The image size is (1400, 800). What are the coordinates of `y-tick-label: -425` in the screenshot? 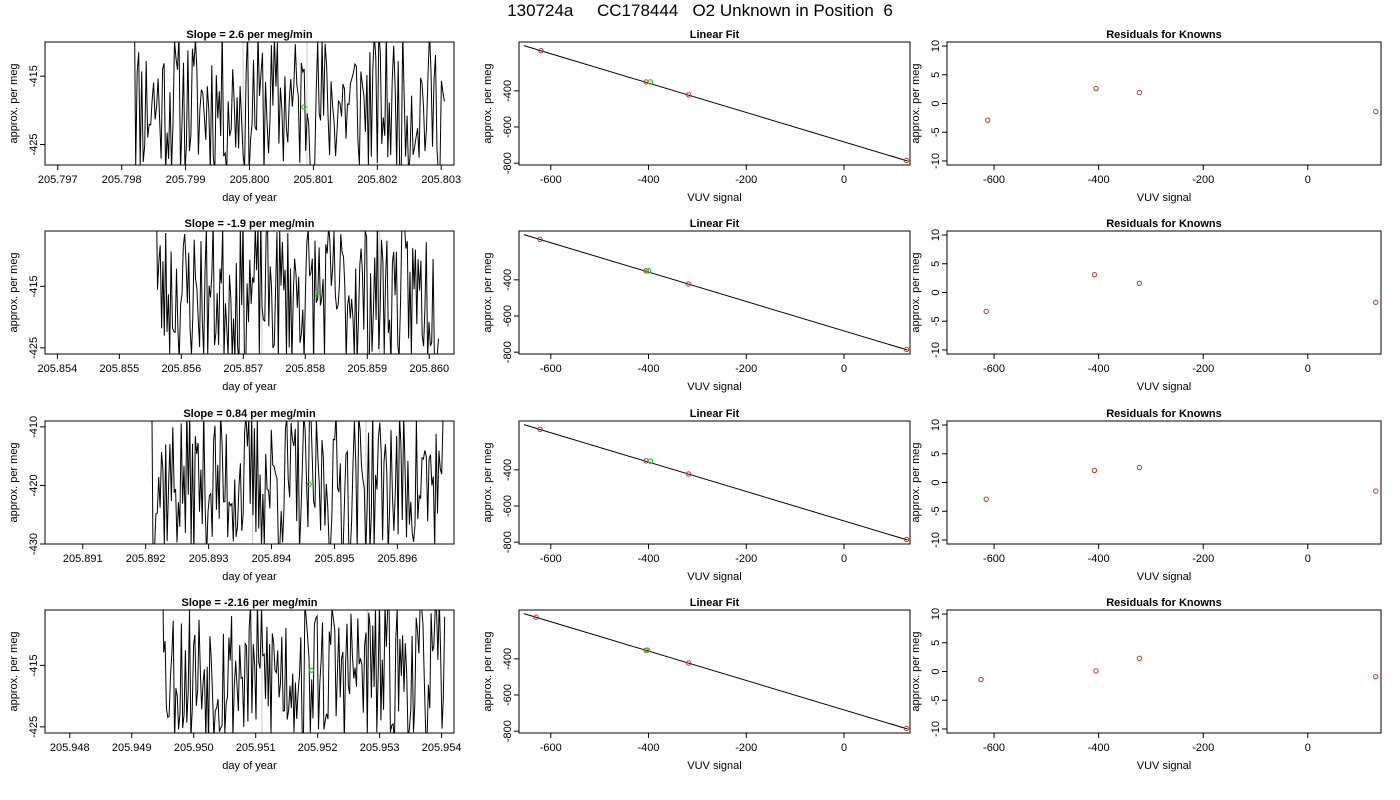 It's located at (34, 144).